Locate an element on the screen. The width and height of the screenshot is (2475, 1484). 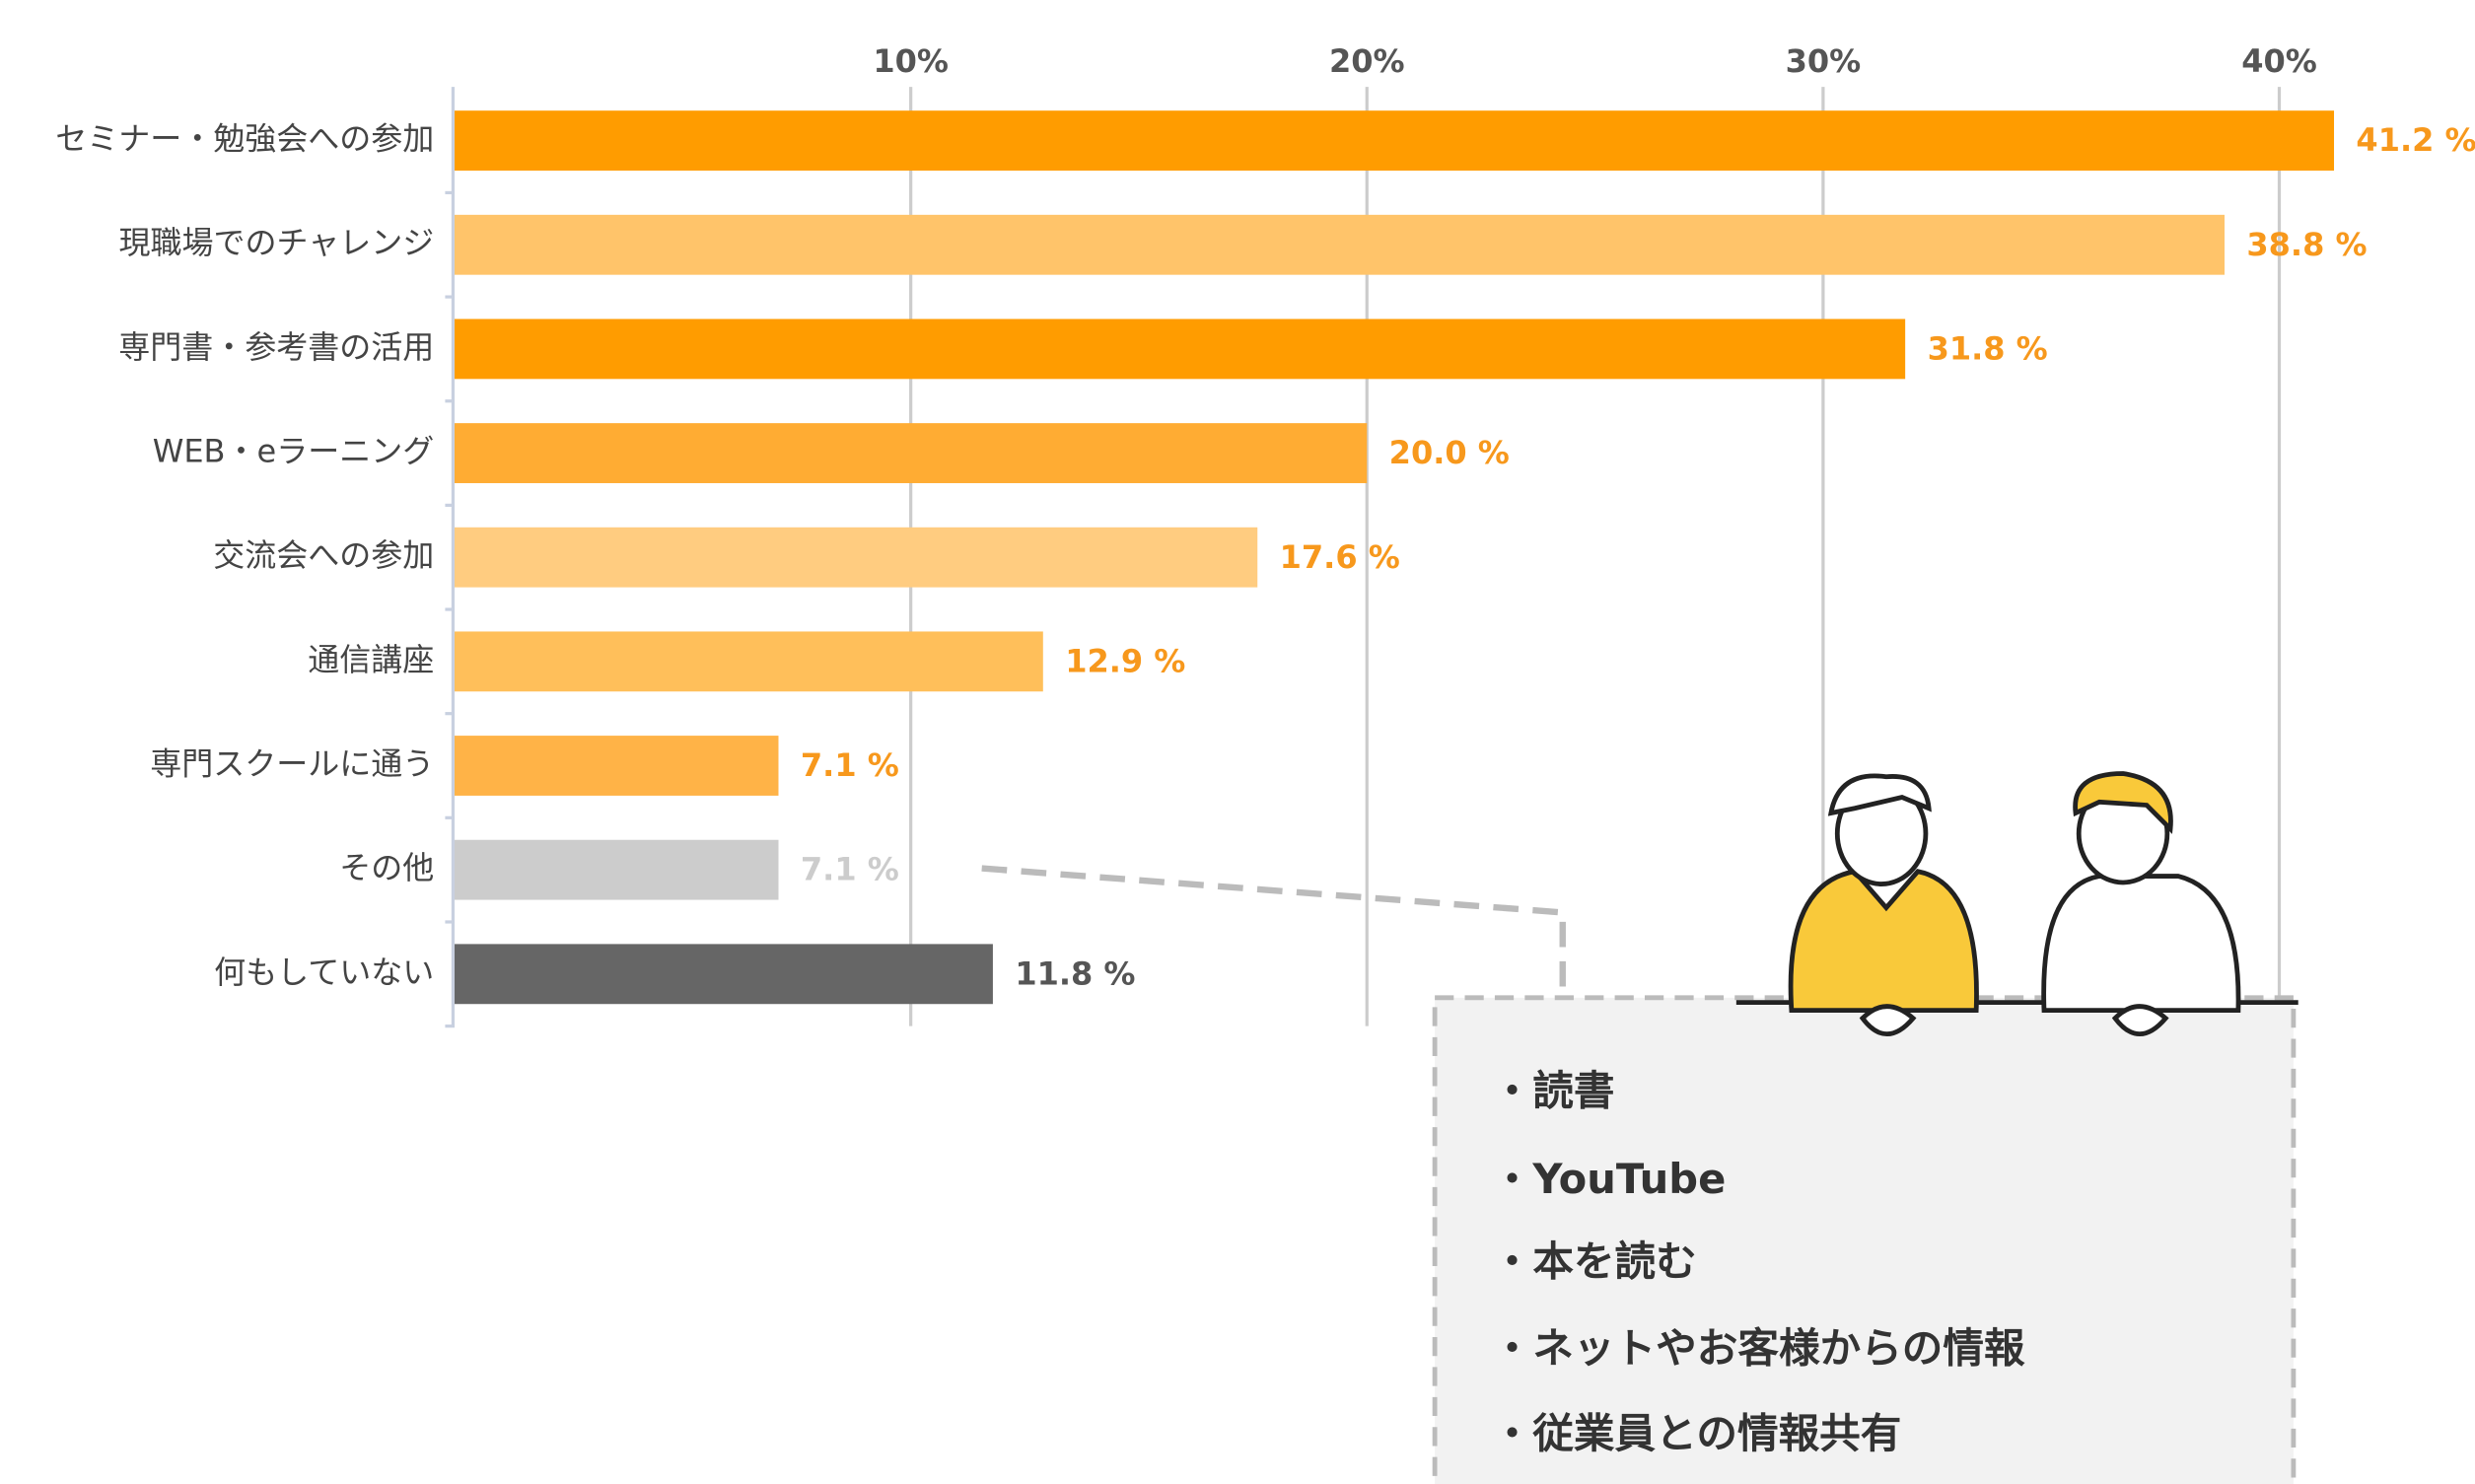
value-label: 11.8 % is located at coordinates (1075, 973).